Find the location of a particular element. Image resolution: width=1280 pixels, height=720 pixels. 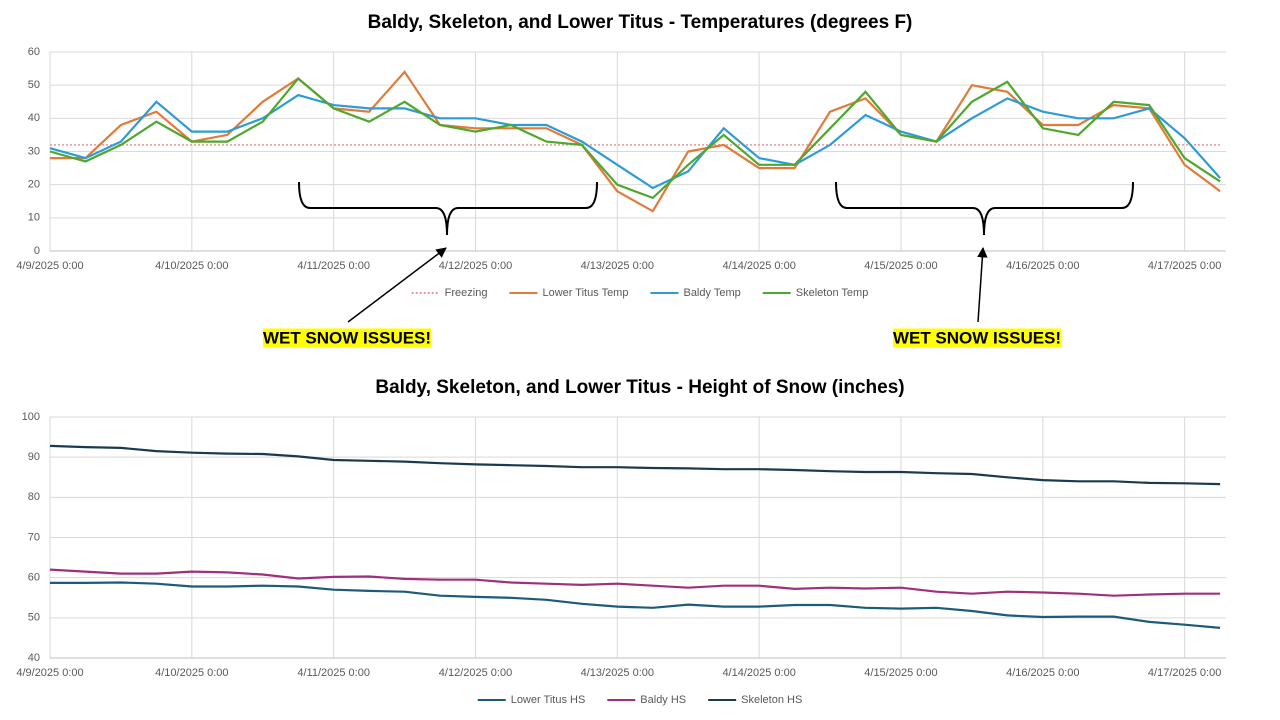

legend-item: Lower Titus HS is located at coordinates (531, 700).